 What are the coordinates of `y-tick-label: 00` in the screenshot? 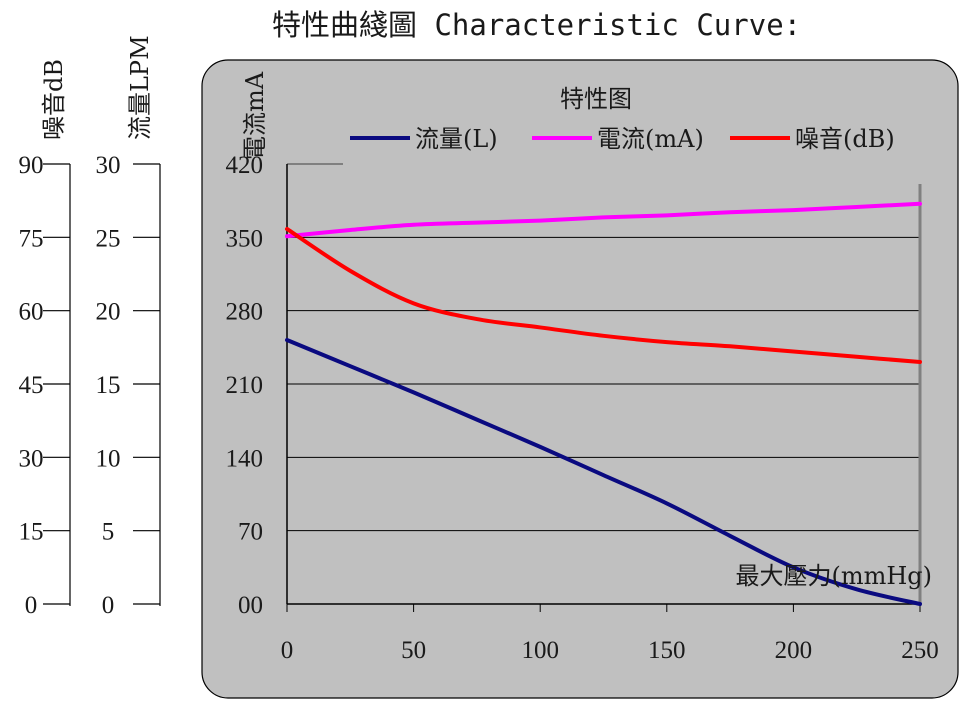 It's located at (250, 605).